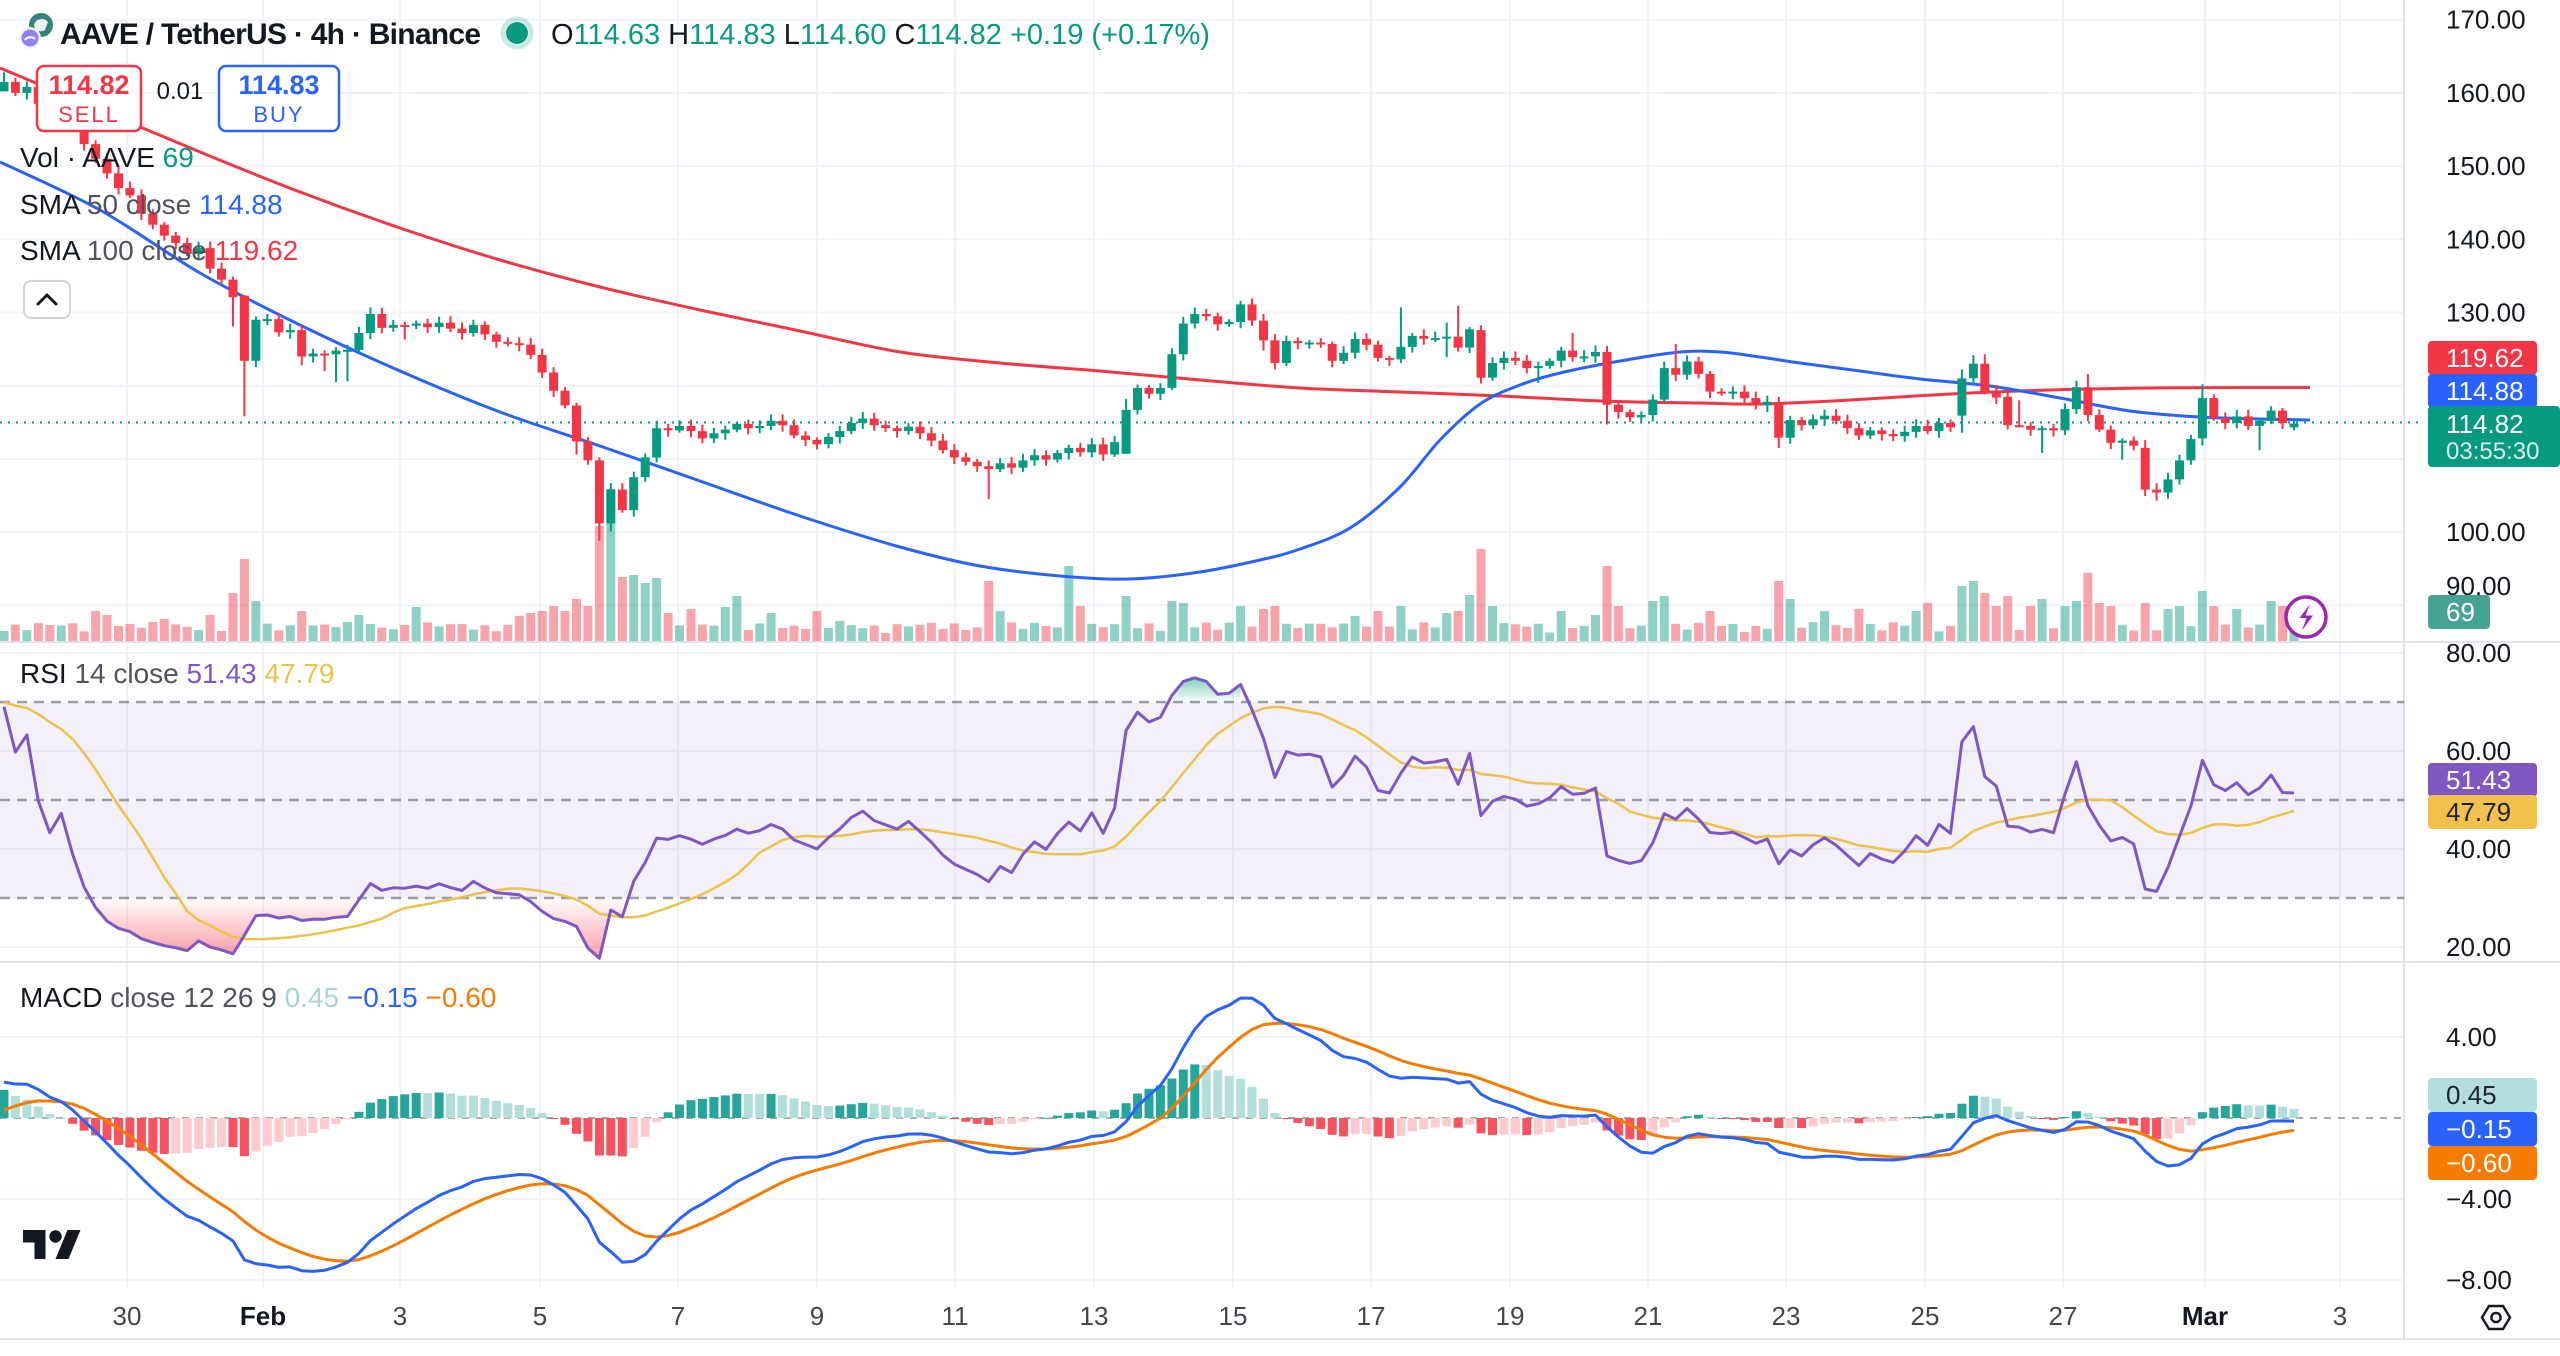  What do you see at coordinates (2479, 1199) in the screenshot?
I see `svg-text: −4.00` at bounding box center [2479, 1199].